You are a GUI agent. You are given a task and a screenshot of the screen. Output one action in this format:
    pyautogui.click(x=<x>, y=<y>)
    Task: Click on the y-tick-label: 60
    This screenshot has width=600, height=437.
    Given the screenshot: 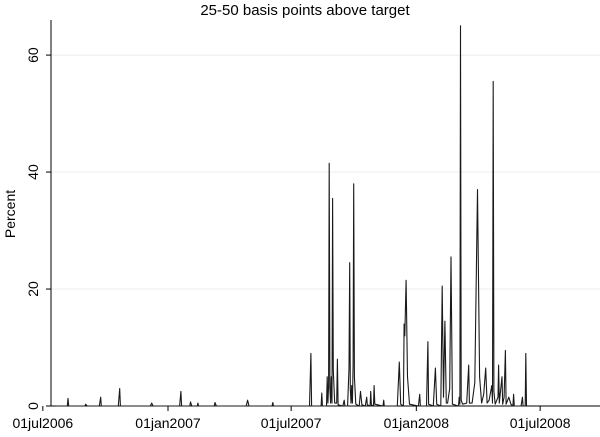 What is the action you would take?
    pyautogui.click(x=33, y=55)
    